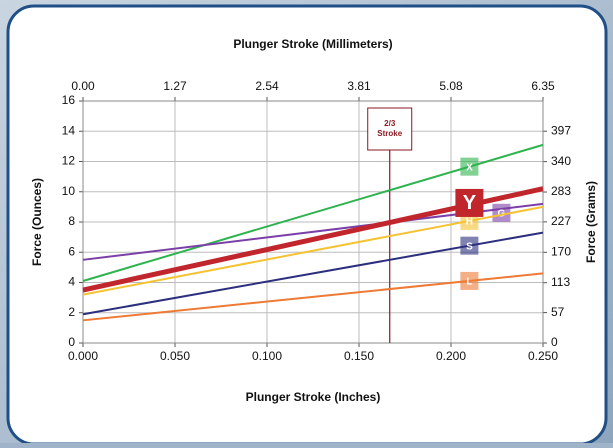 This screenshot has height=448, width=613. What do you see at coordinates (561, 251) in the screenshot?
I see `y2-tick-label: 170` at bounding box center [561, 251].